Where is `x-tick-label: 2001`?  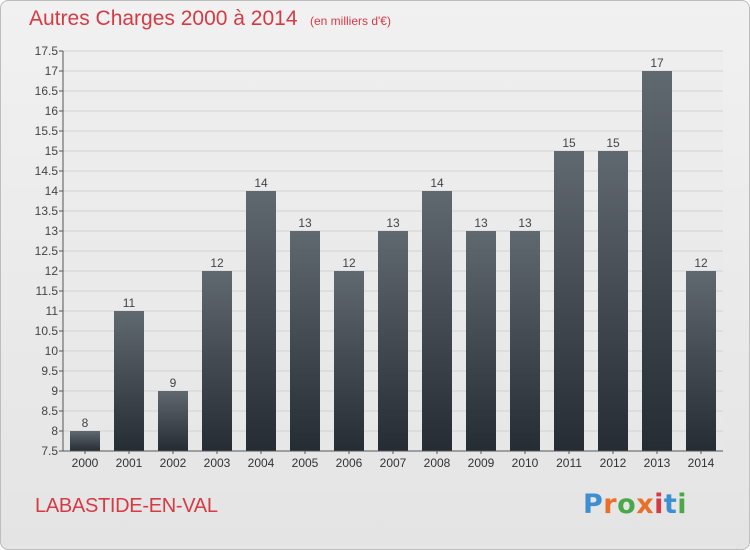 x-tick-label: 2001 is located at coordinates (129, 463).